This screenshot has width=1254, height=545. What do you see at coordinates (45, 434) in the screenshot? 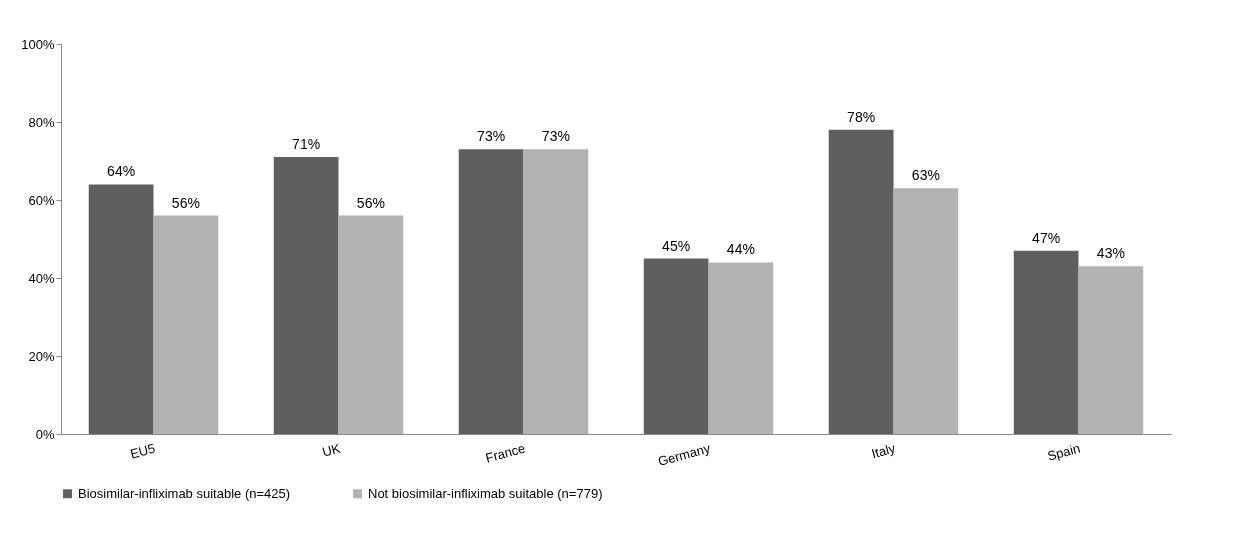
I see `y-tick-label: 0%` at bounding box center [45, 434].